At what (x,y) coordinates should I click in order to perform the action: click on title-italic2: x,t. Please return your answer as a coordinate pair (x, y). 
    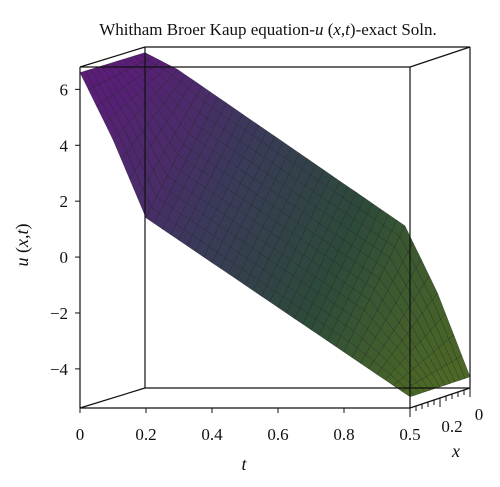
    Looking at the image, I should click on (341, 29).